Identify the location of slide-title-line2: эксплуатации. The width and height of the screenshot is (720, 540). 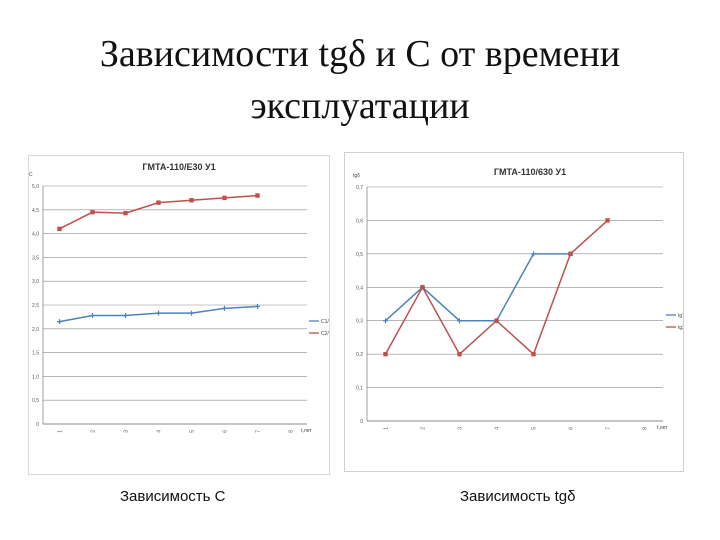
(360, 106).